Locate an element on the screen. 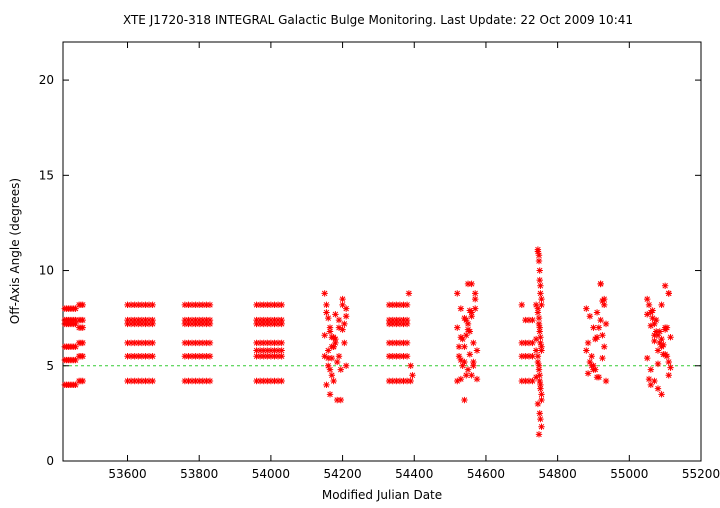 The height and width of the screenshot is (508, 720). x-axis-label: Modified Julian Date is located at coordinates (382, 495).